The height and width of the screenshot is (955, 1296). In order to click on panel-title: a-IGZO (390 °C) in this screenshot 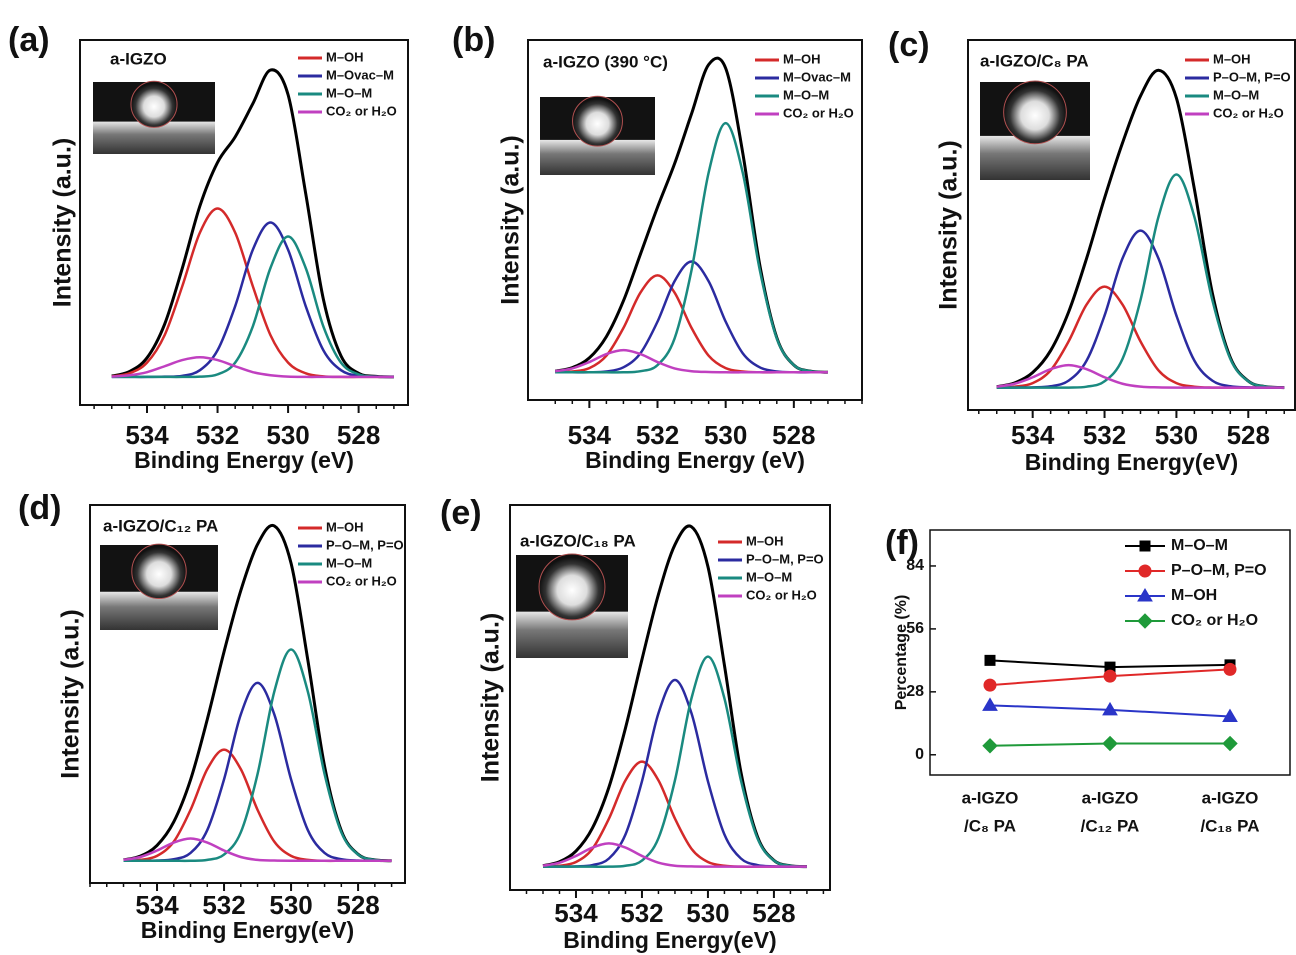, I will do `click(605, 61)`.